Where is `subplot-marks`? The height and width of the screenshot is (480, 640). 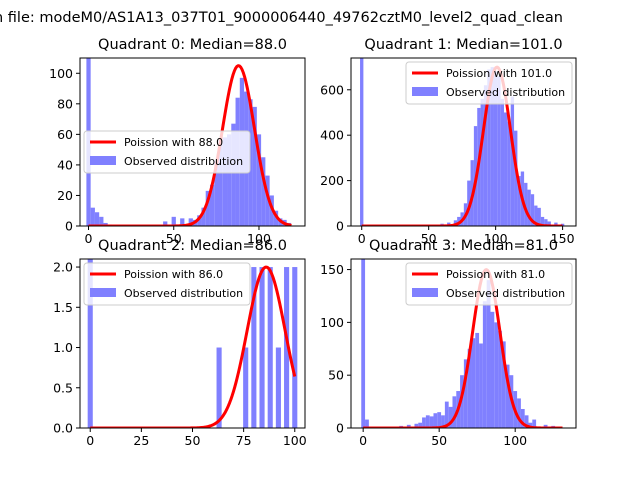
subplot-marks is located at coordinates (462, 343).